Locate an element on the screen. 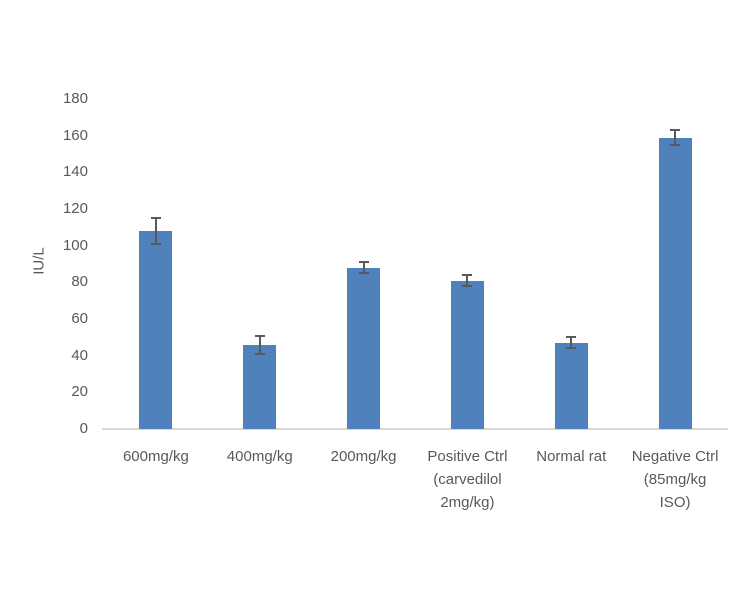 The image size is (750, 599). y-tick-label: 0 is located at coordinates (83, 428).